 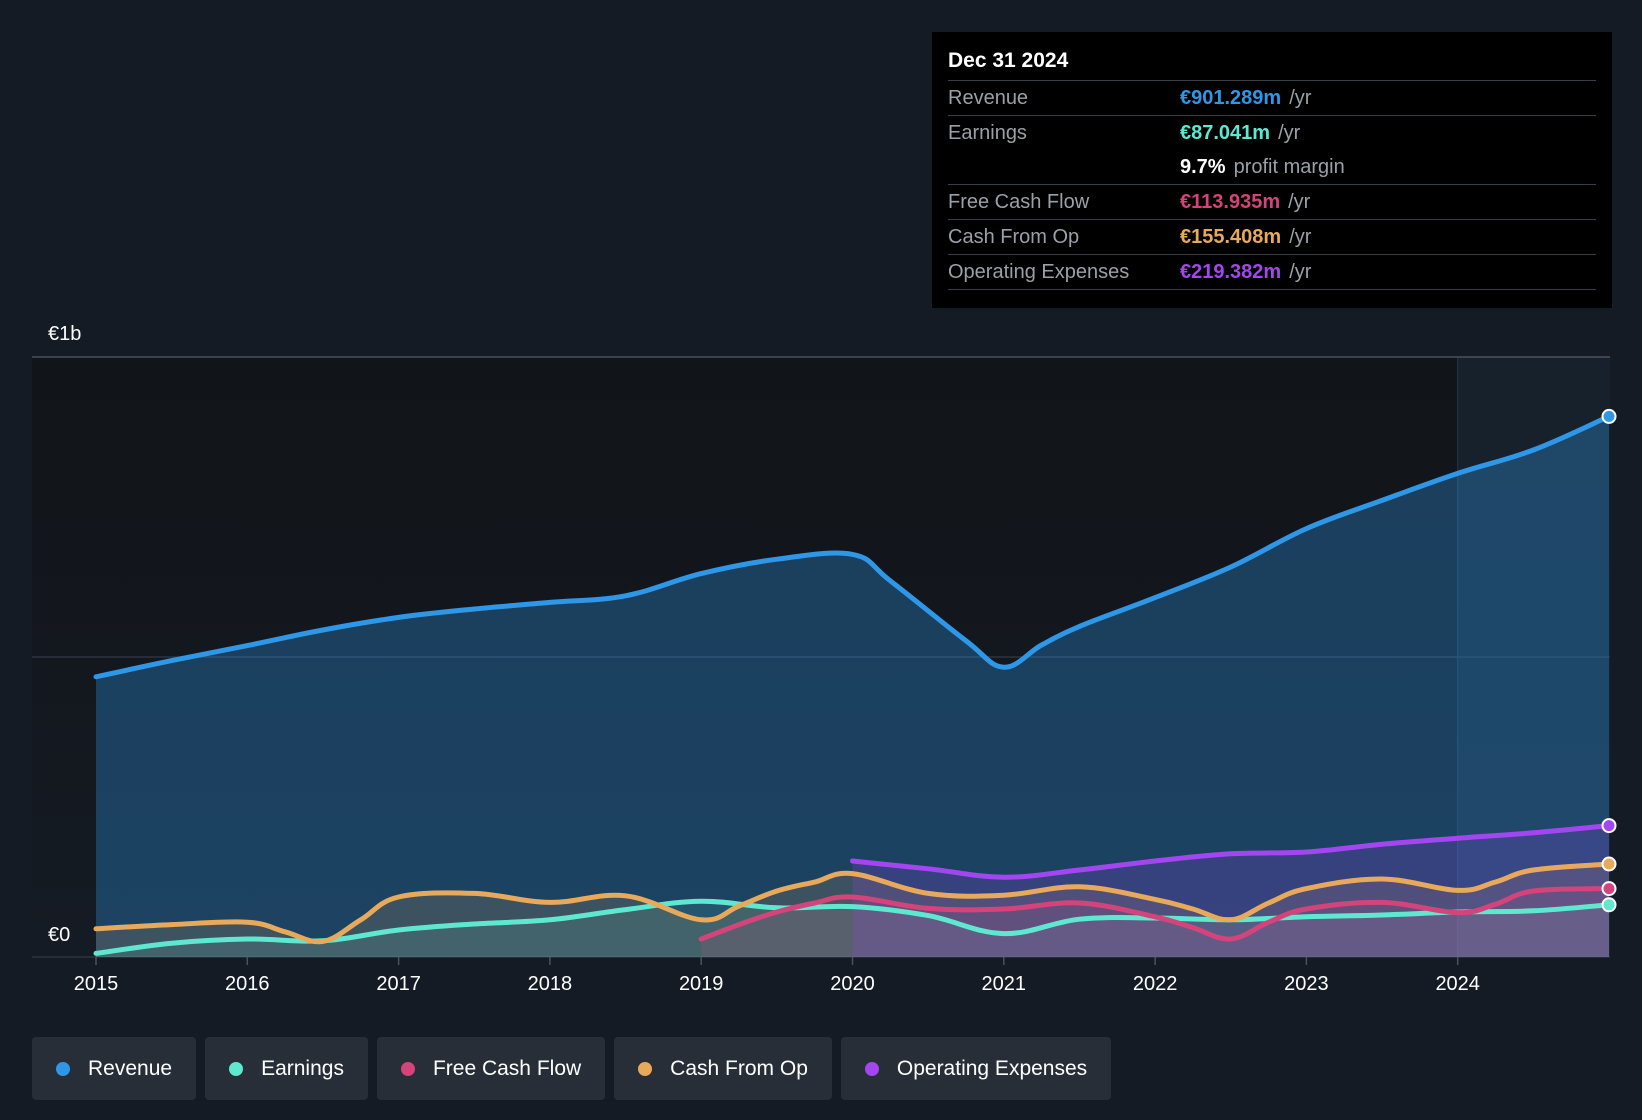 I want to click on series-line-operating-expenses, so click(x=1231, y=851).